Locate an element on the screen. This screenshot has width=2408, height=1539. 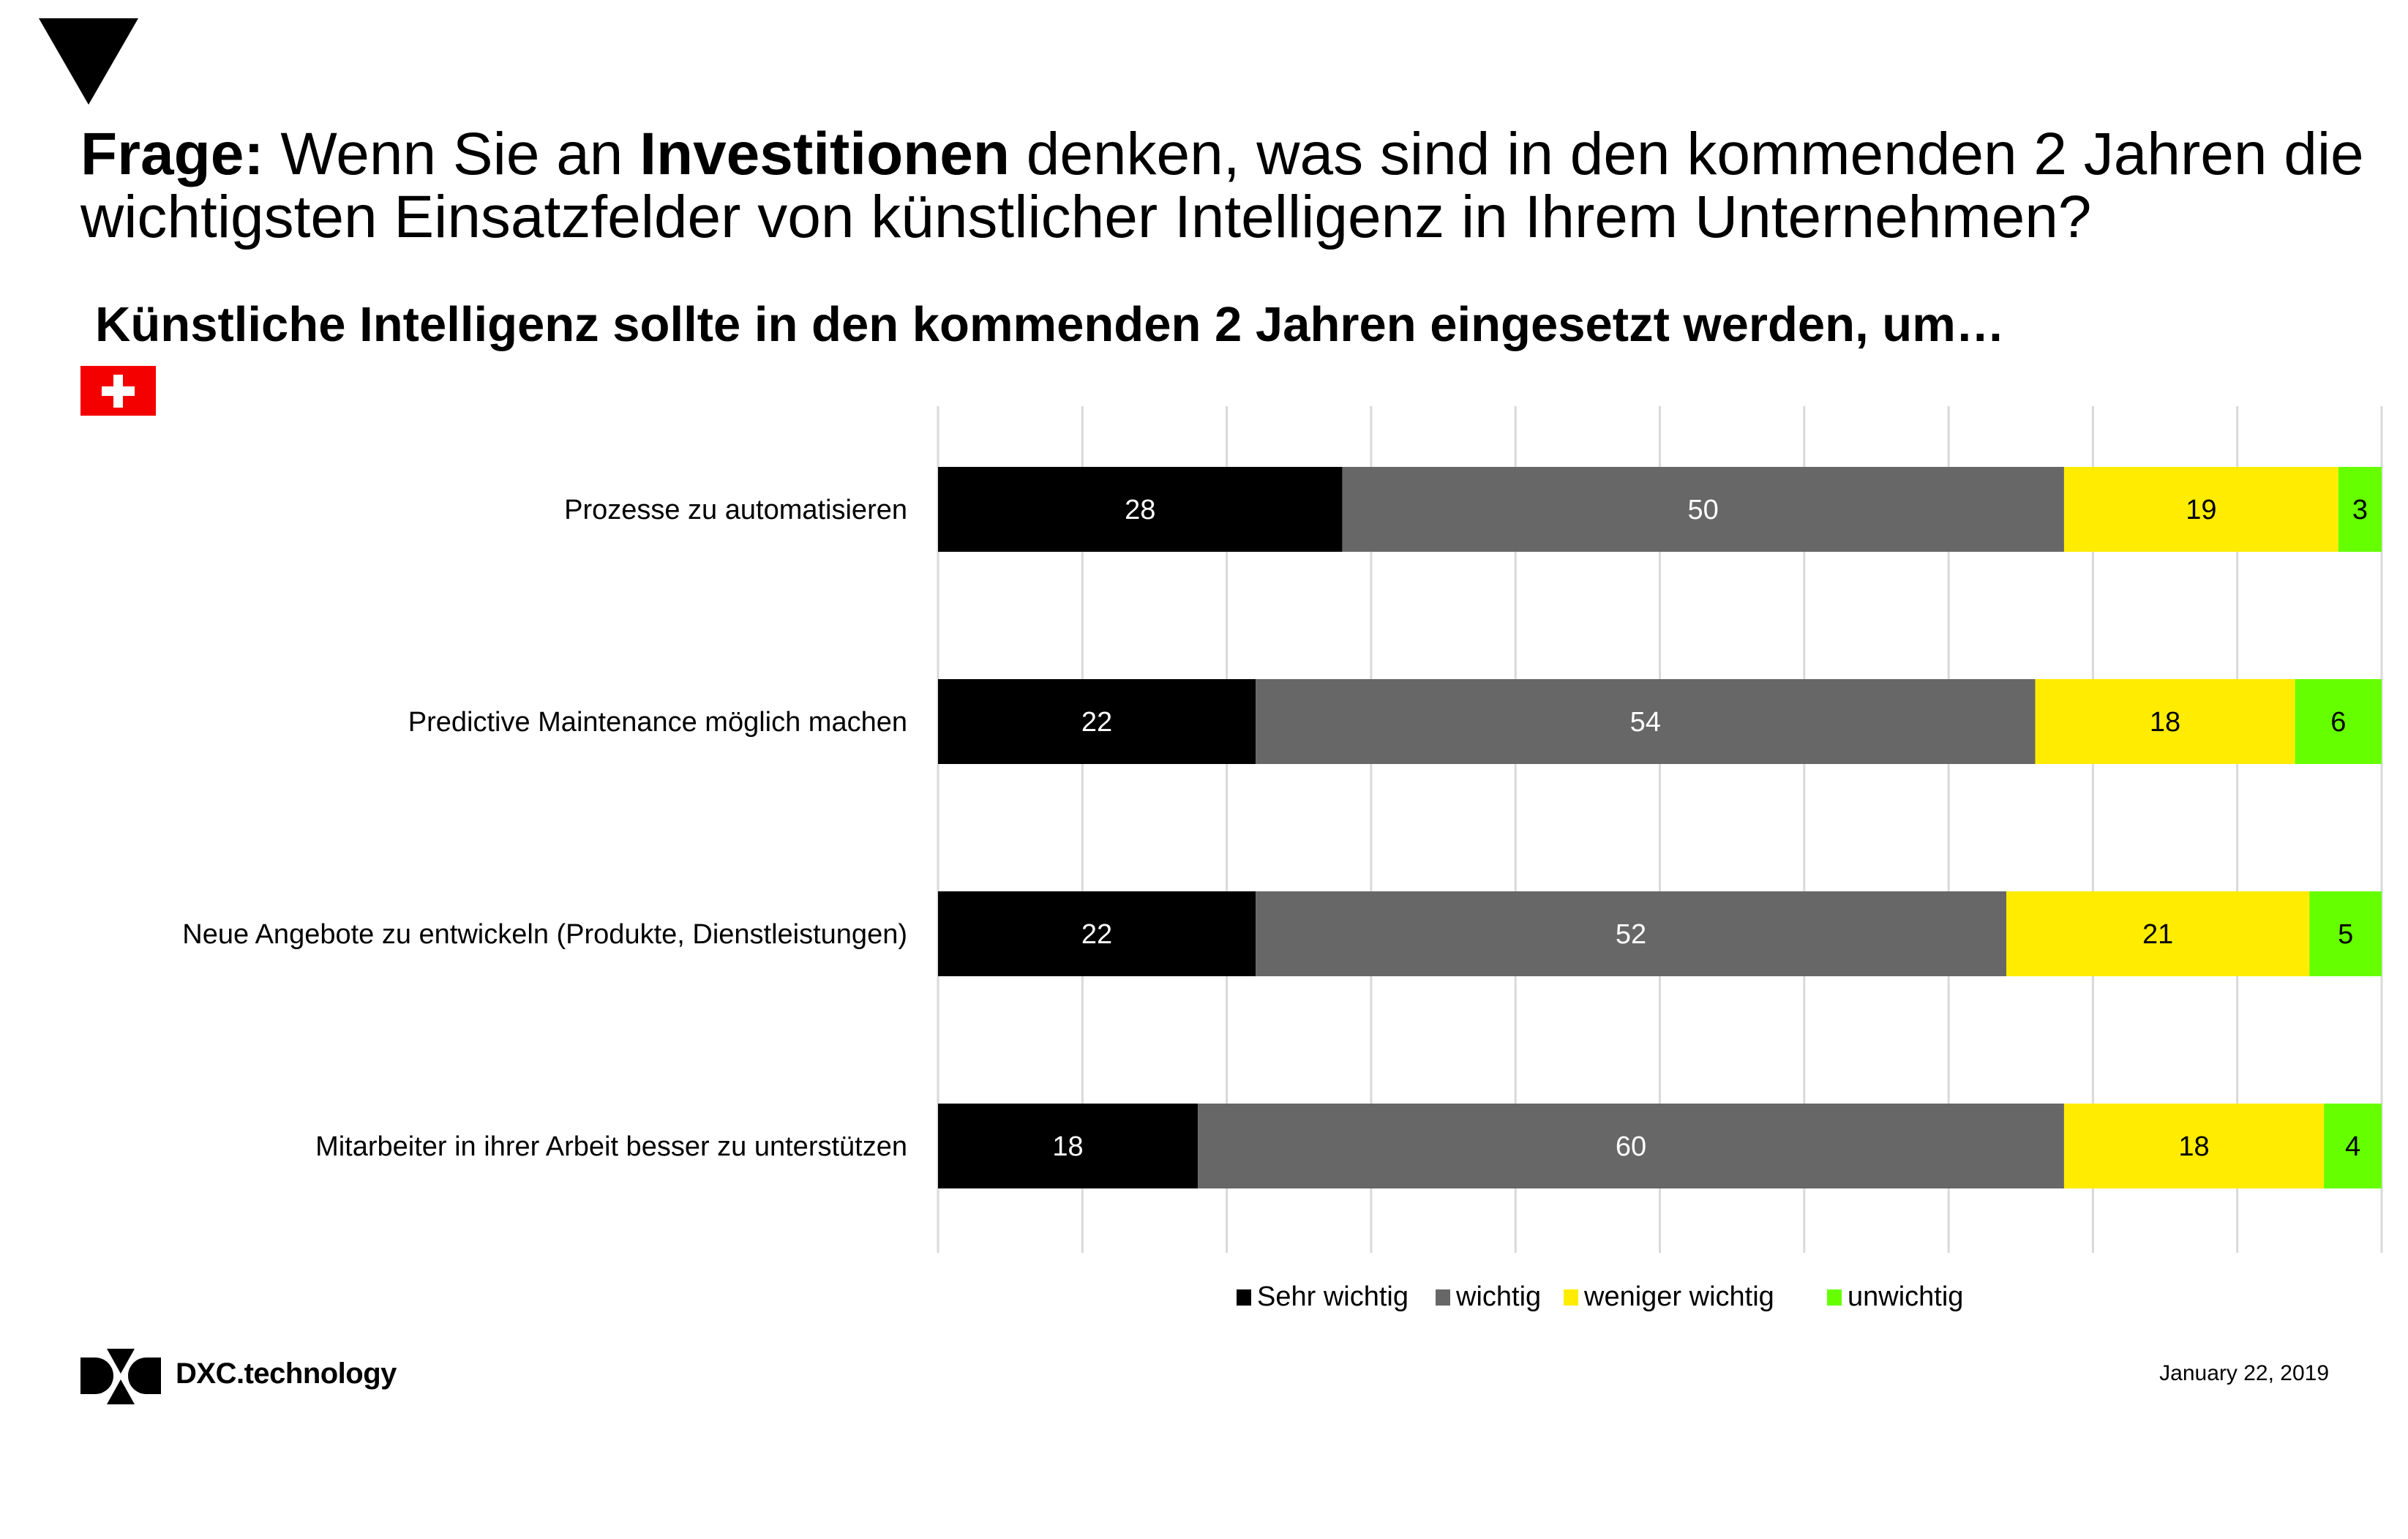
data-label: 28 is located at coordinates (1140, 510).